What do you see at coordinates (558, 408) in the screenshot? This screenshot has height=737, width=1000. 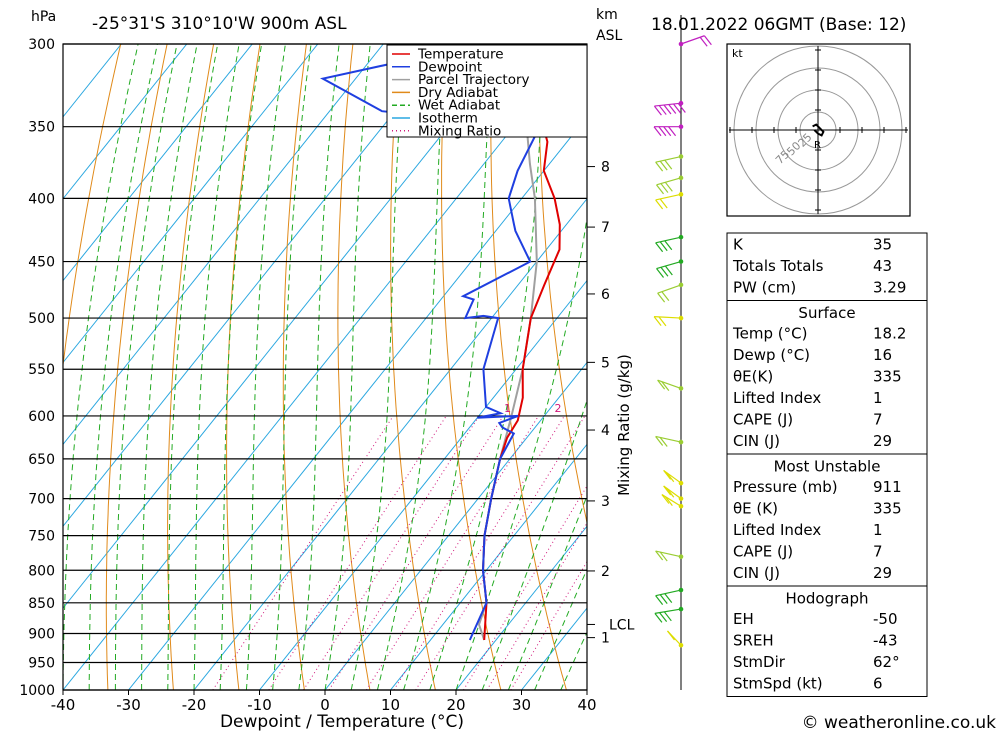 I see `mixing-ratio-label: 2` at bounding box center [558, 408].